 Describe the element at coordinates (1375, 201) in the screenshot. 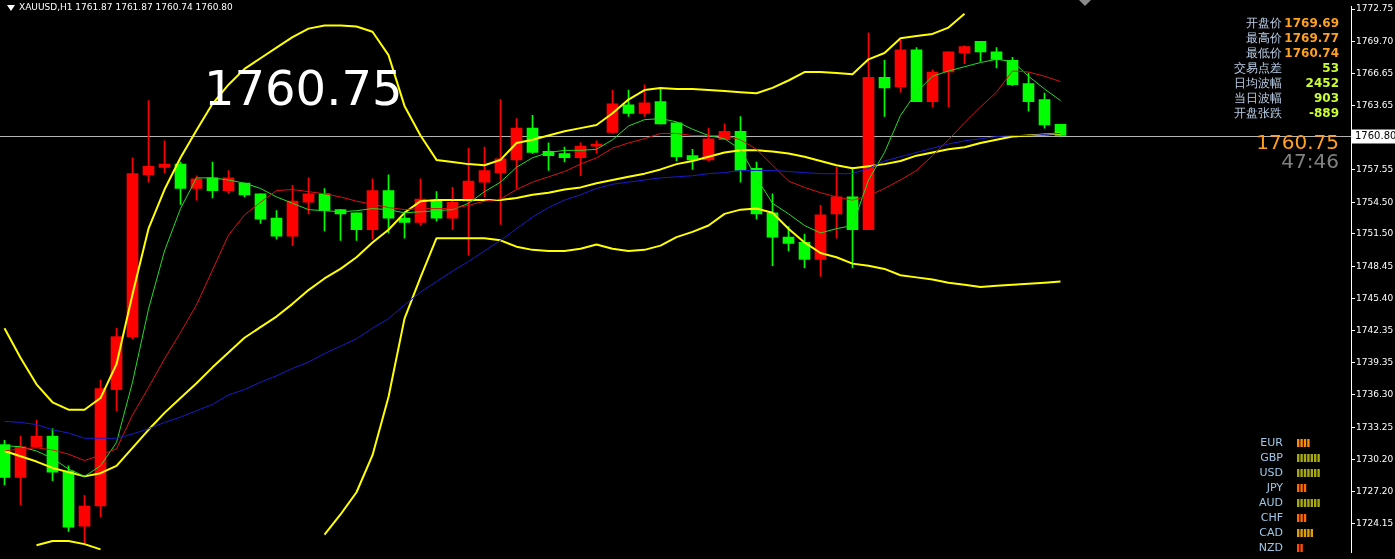

I see `y-tick-label: 1754.50` at that location.